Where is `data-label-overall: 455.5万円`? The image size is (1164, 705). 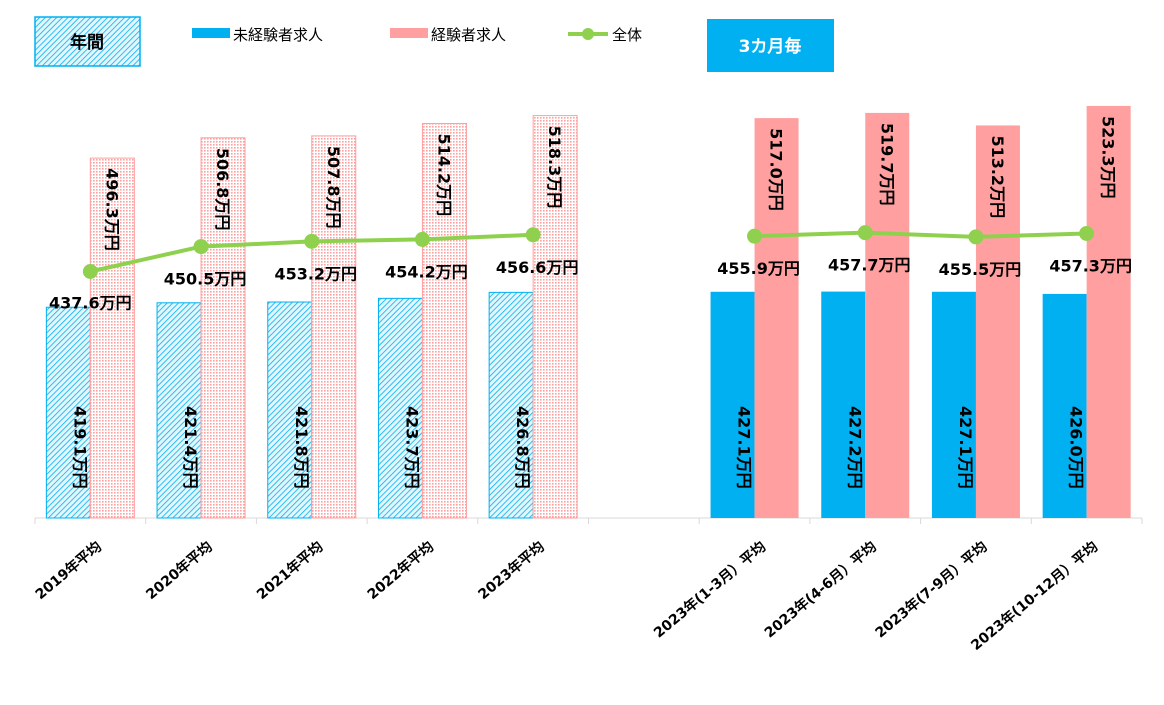 data-label-overall: 455.5万円 is located at coordinates (980, 269).